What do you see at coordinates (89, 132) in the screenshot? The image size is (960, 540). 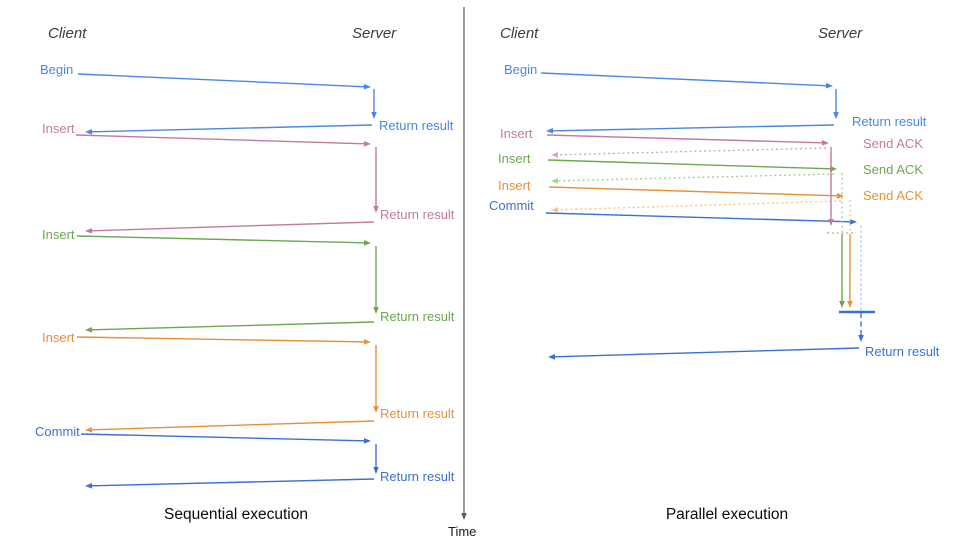 I see `seq-begin-response-arrow-head` at bounding box center [89, 132].